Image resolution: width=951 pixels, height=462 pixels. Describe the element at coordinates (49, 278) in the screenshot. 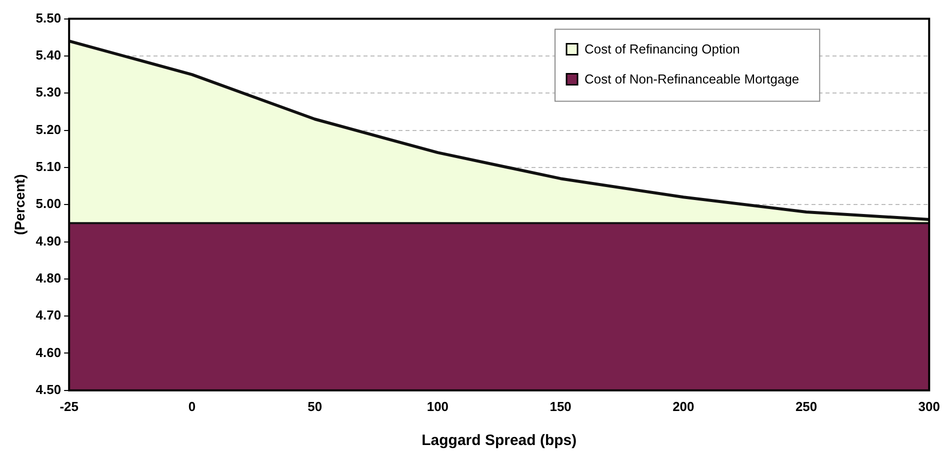

I see `y-tick-label: 4.80` at that location.